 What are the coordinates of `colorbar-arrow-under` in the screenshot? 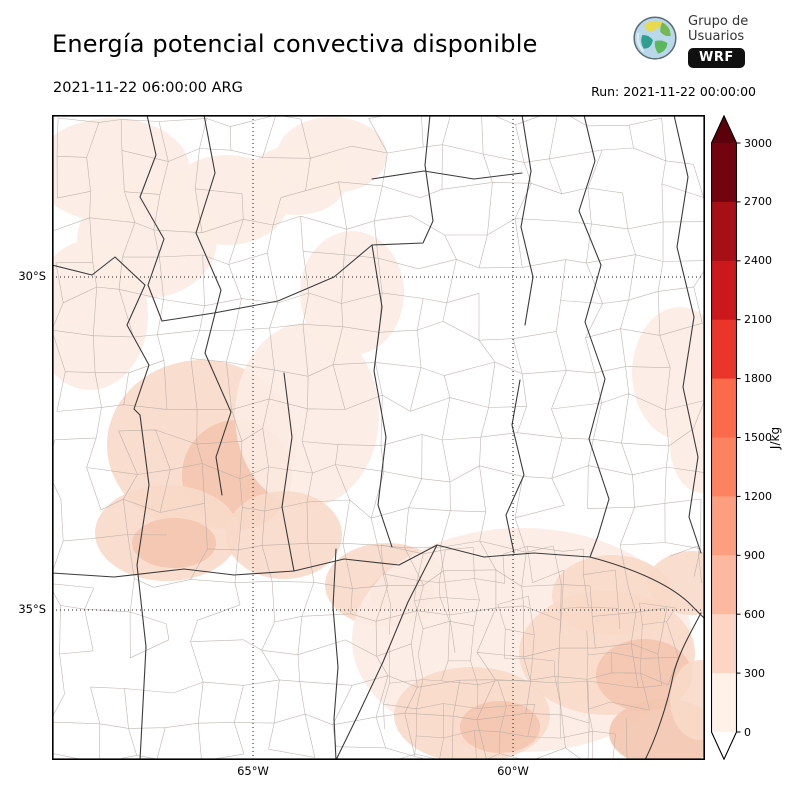 It's located at (724, 746).